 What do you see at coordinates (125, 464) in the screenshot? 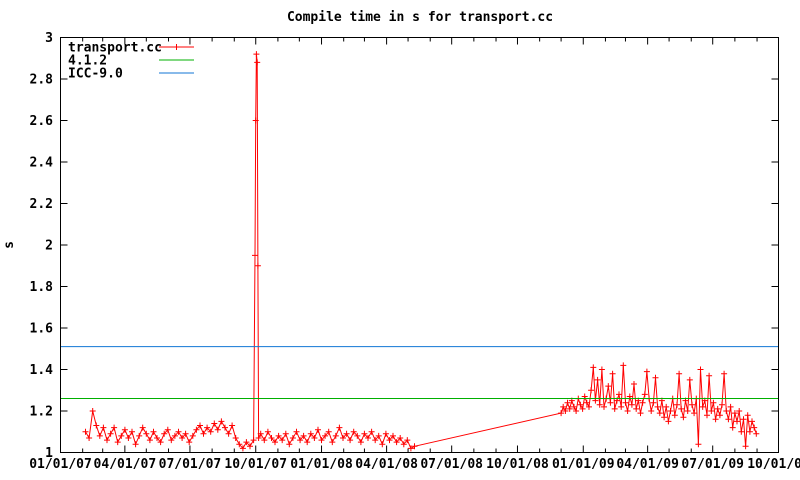
I see `x-tick-label: 04/01/07` at bounding box center [125, 464].